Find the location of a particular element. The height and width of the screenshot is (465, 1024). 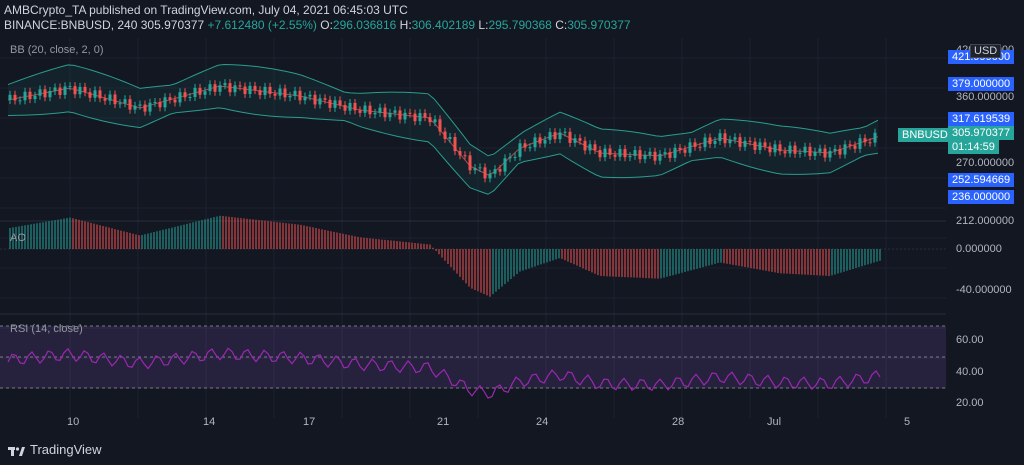

time-axis-label: 5 is located at coordinates (907, 422).